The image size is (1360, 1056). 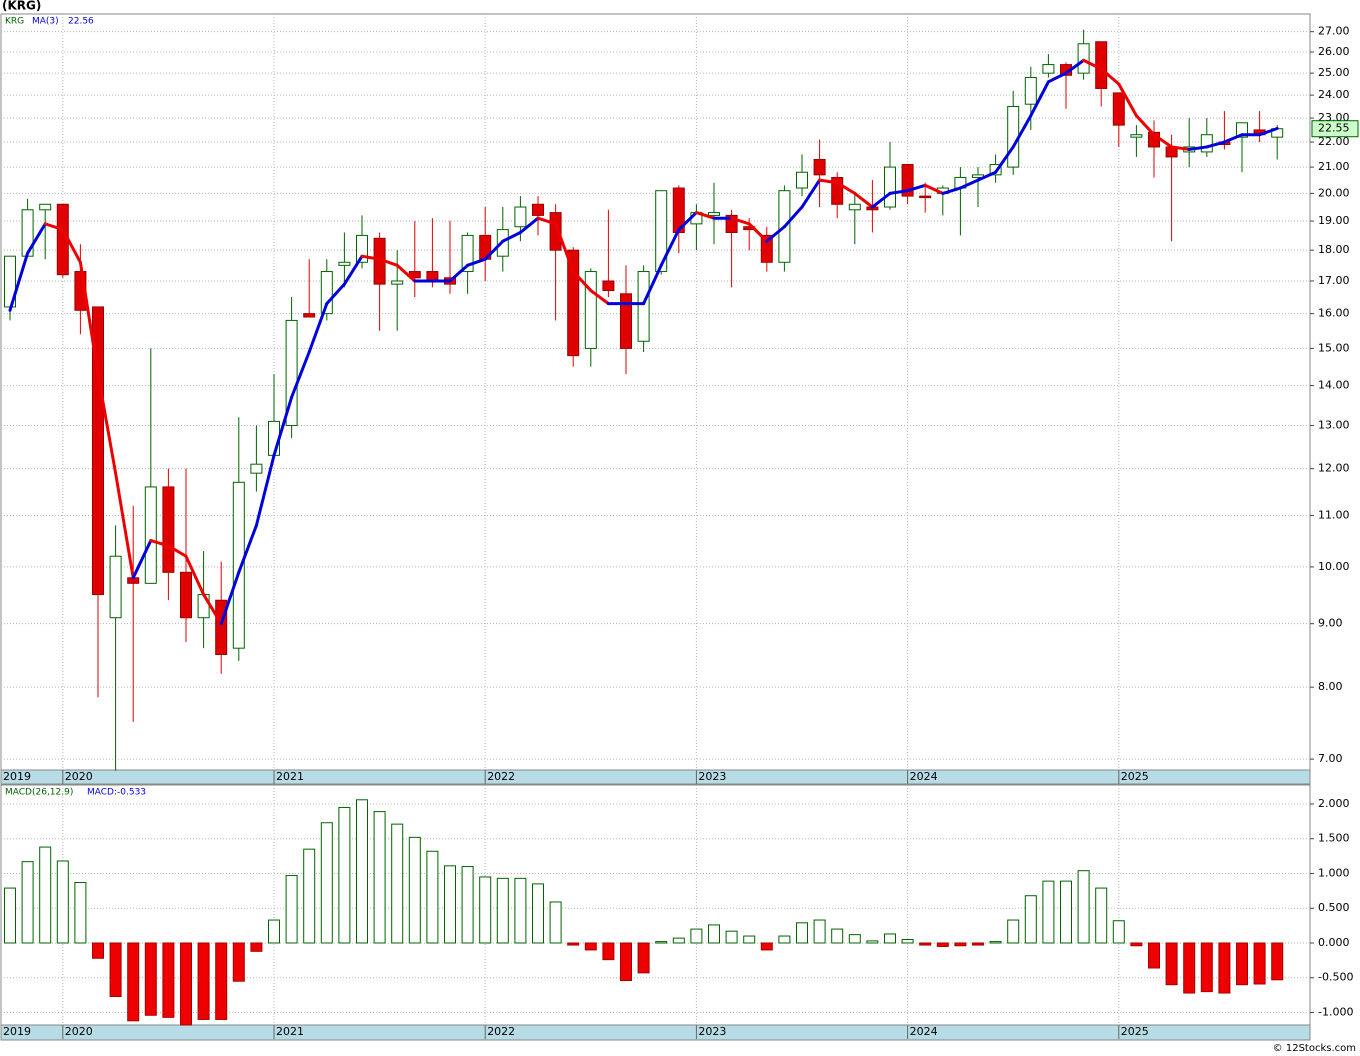 I want to click on y-tick-label: 20.00, so click(x=1334, y=192).